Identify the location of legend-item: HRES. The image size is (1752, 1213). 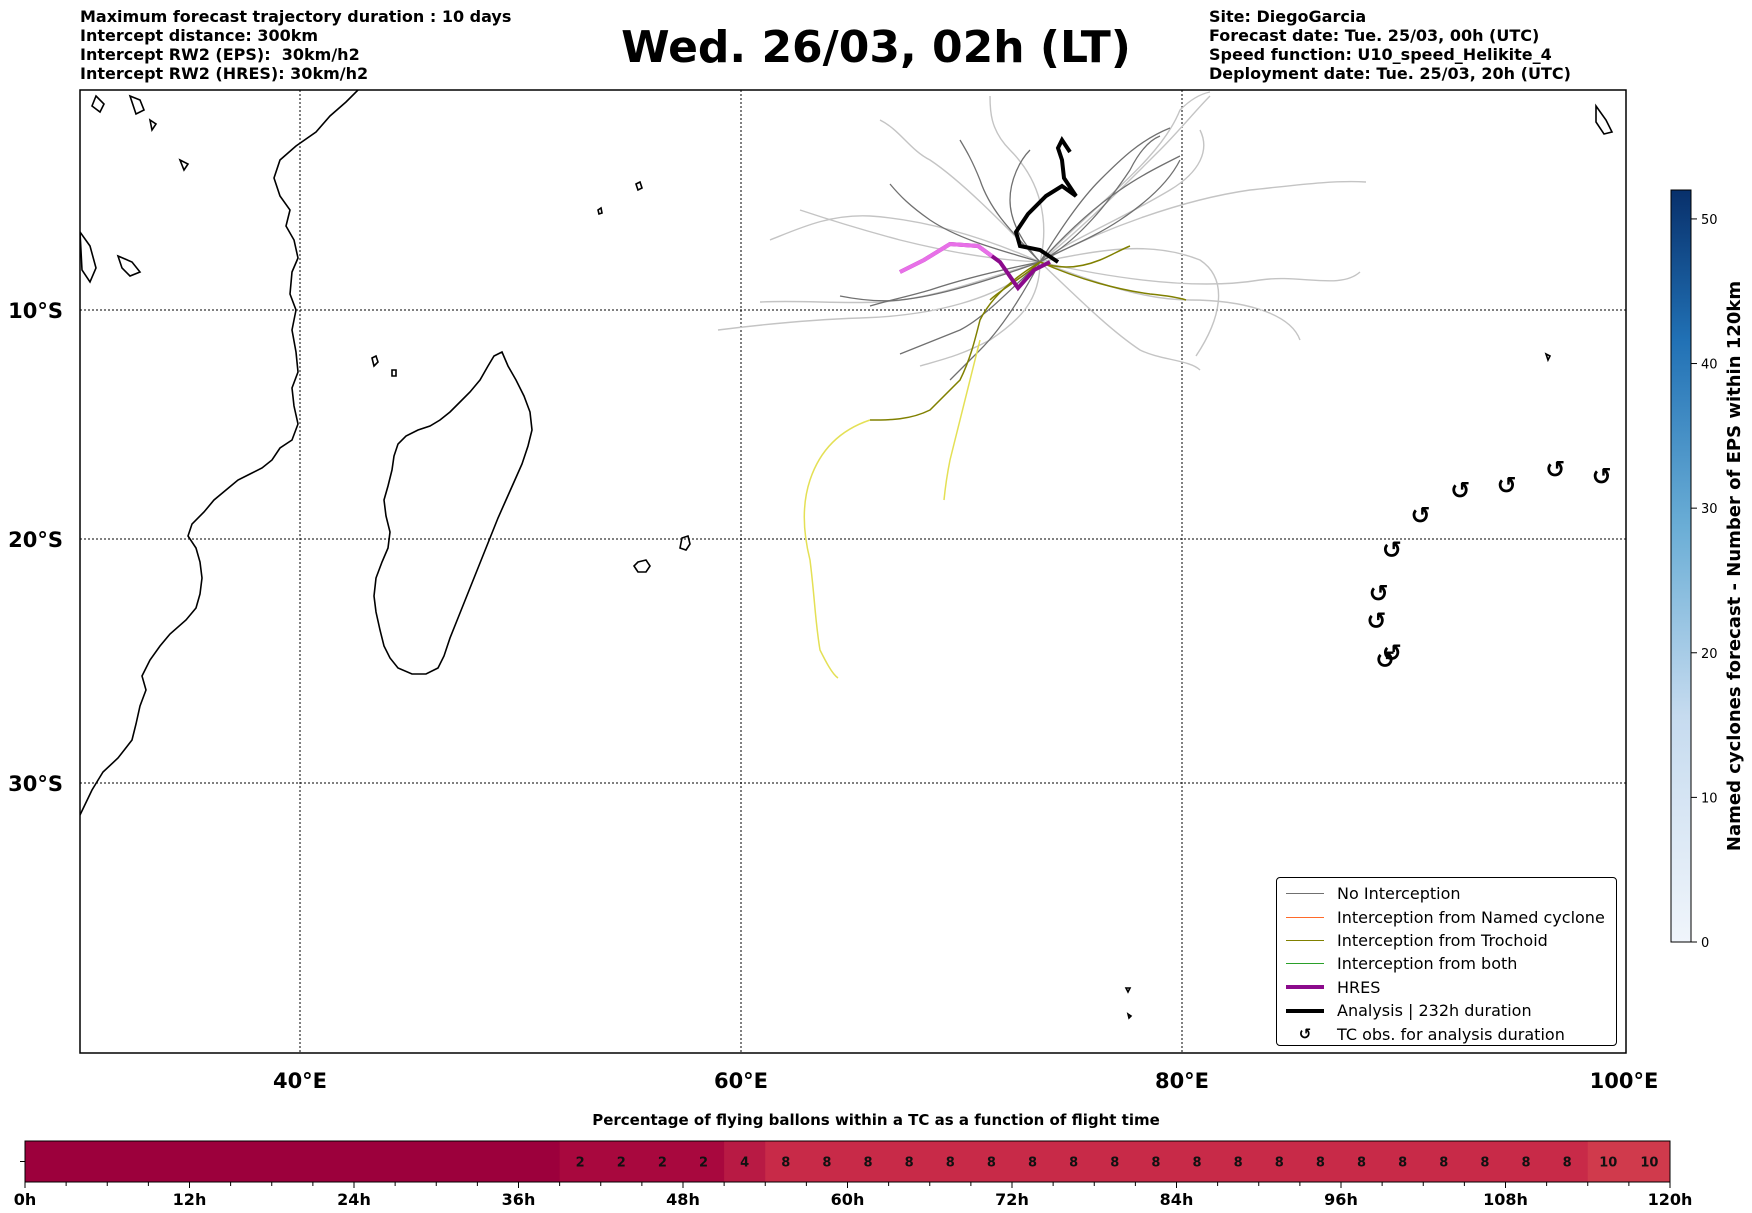
(1446, 987).